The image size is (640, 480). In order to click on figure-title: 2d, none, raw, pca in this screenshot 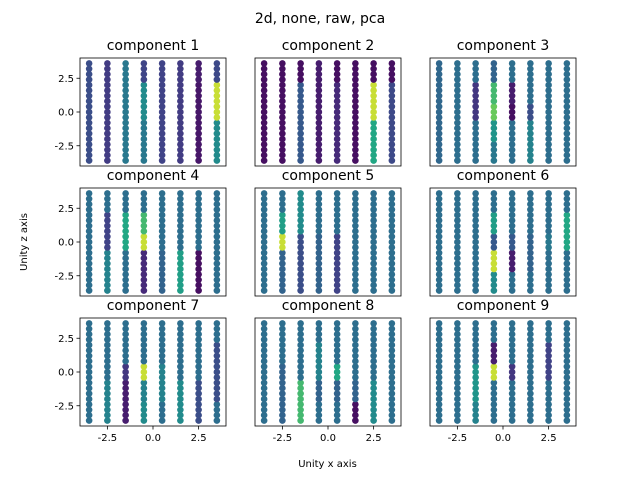, I will do `click(320, 19)`.